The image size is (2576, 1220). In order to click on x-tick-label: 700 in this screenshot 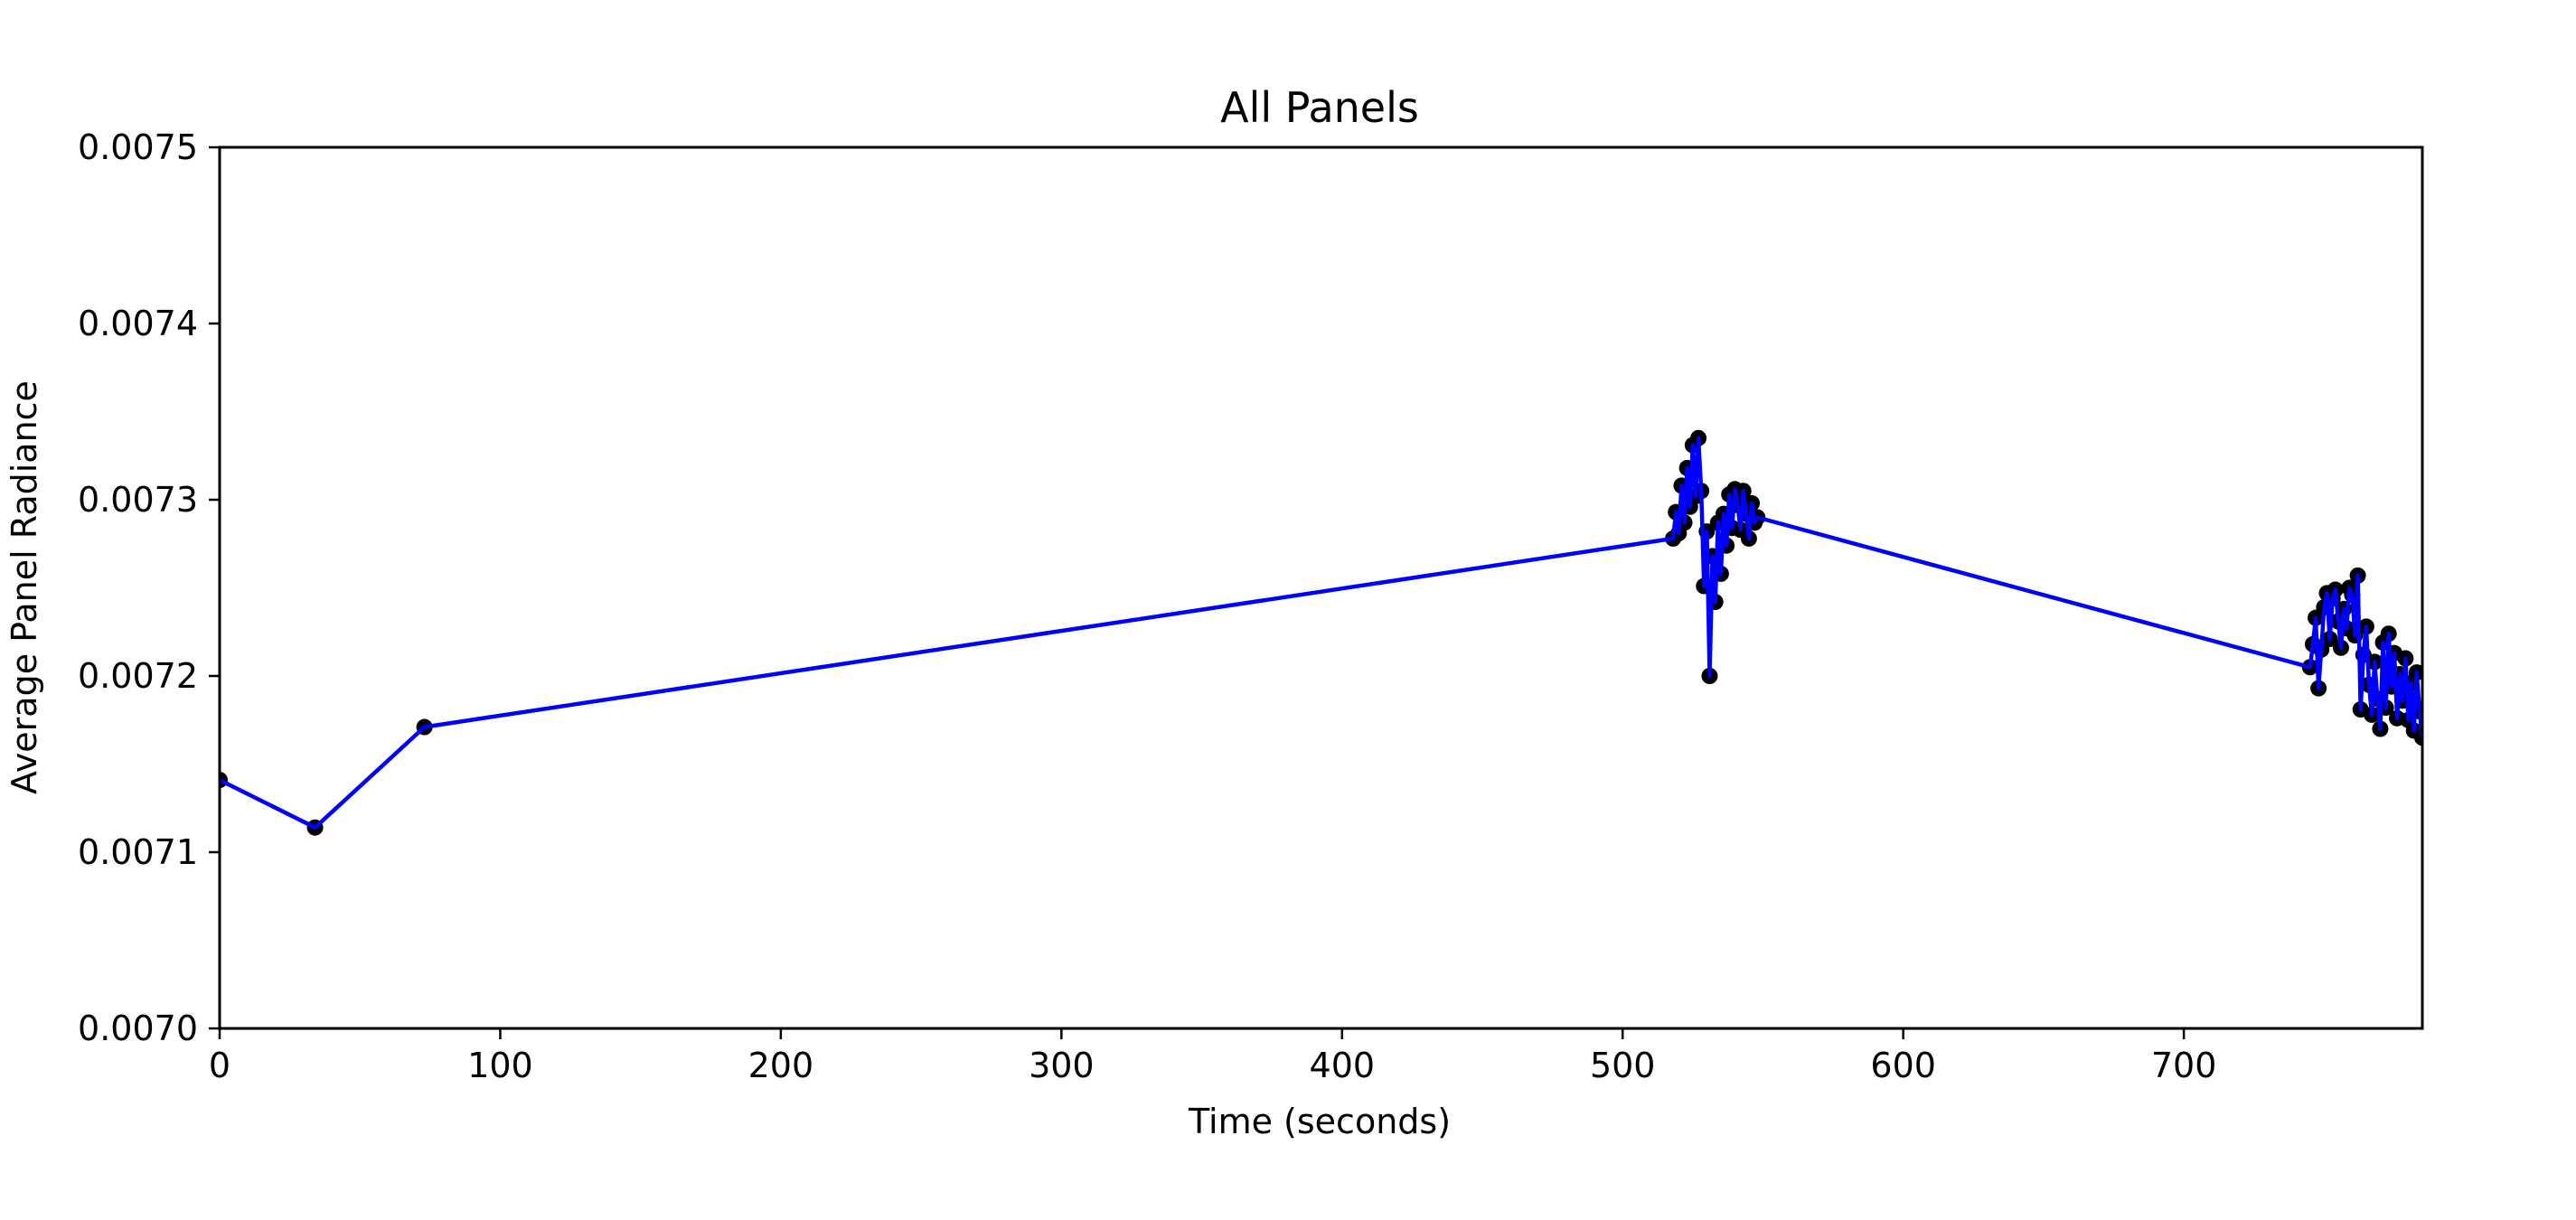, I will do `click(2184, 1065)`.